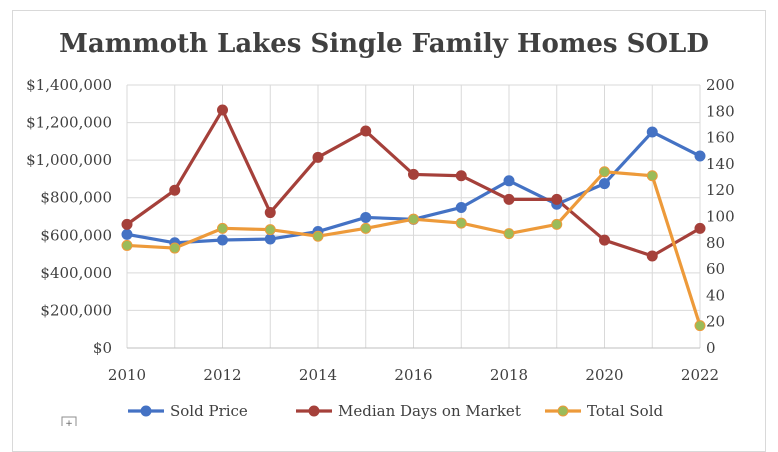  Describe the element at coordinates (222, 375) in the screenshot. I see `x-tick-label: 2012` at that location.